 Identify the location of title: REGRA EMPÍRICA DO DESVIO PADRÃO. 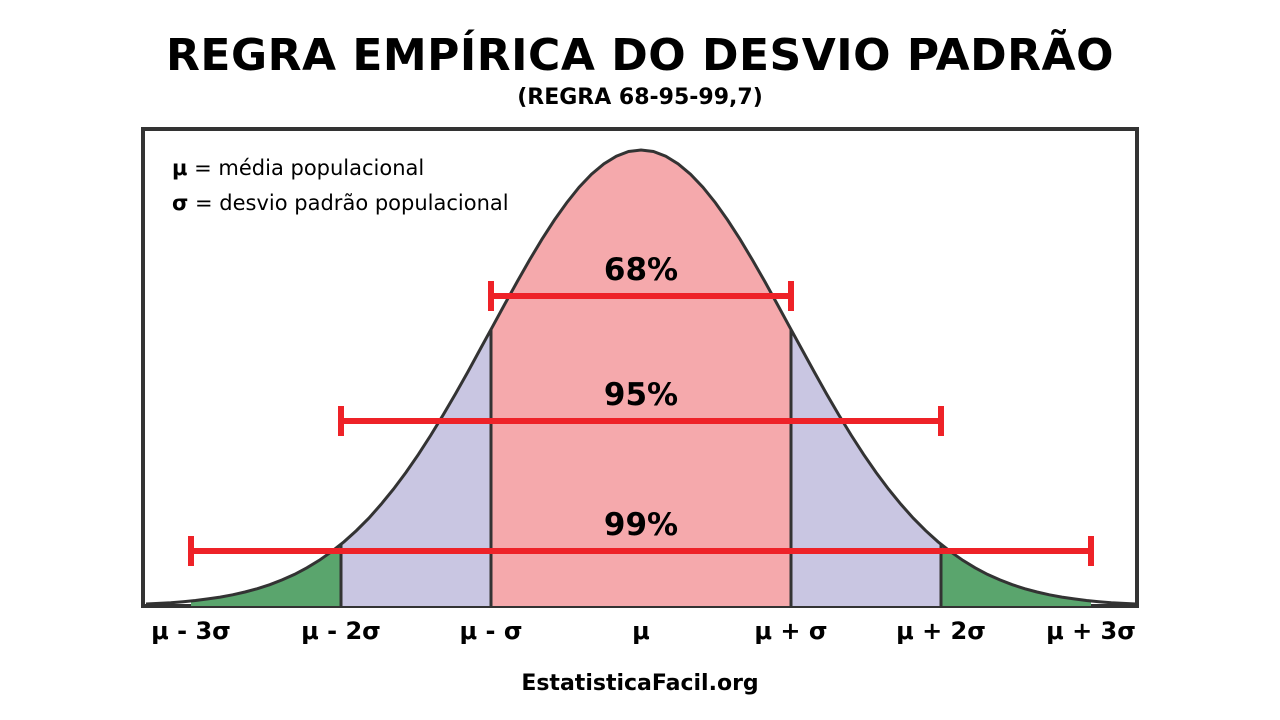
(640, 55).